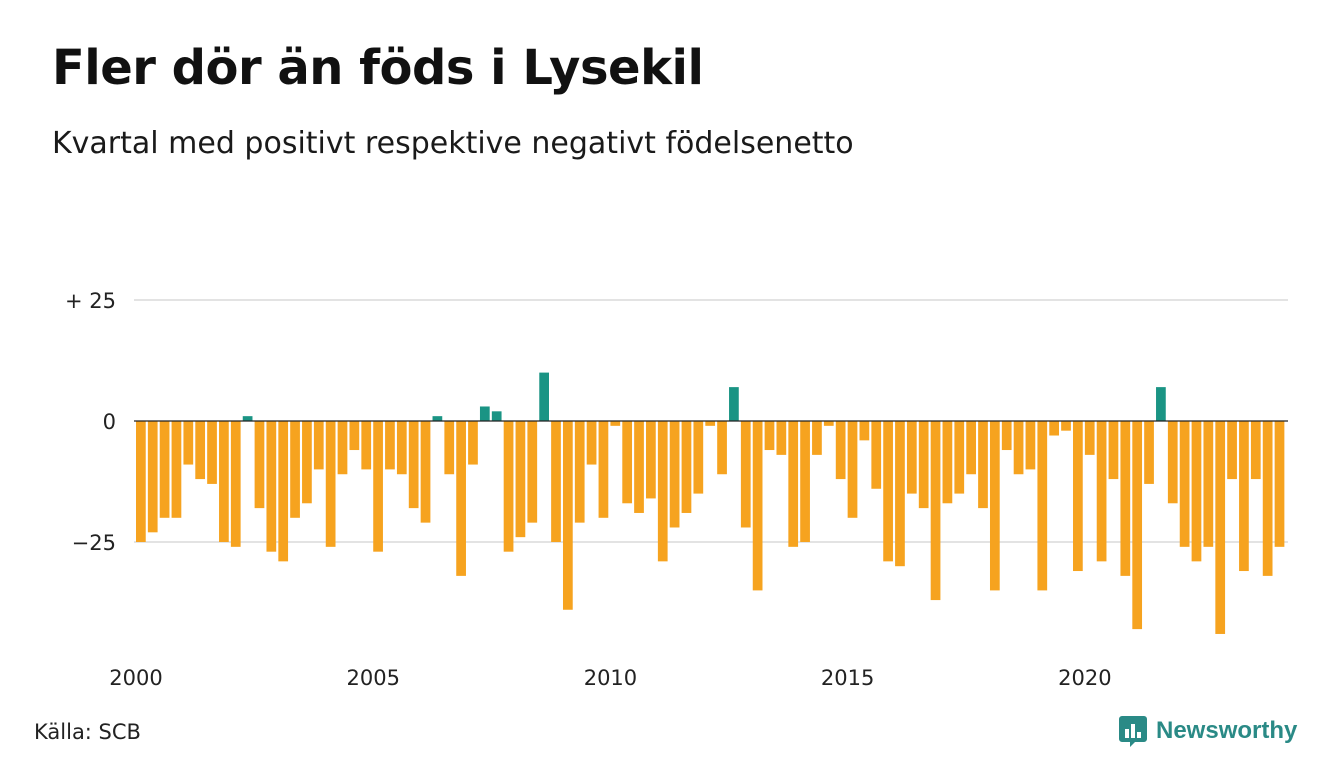 Image resolution: width=1340 pixels, height=780 pixels. I want to click on x-tick-label: 2020, so click(1084, 678).